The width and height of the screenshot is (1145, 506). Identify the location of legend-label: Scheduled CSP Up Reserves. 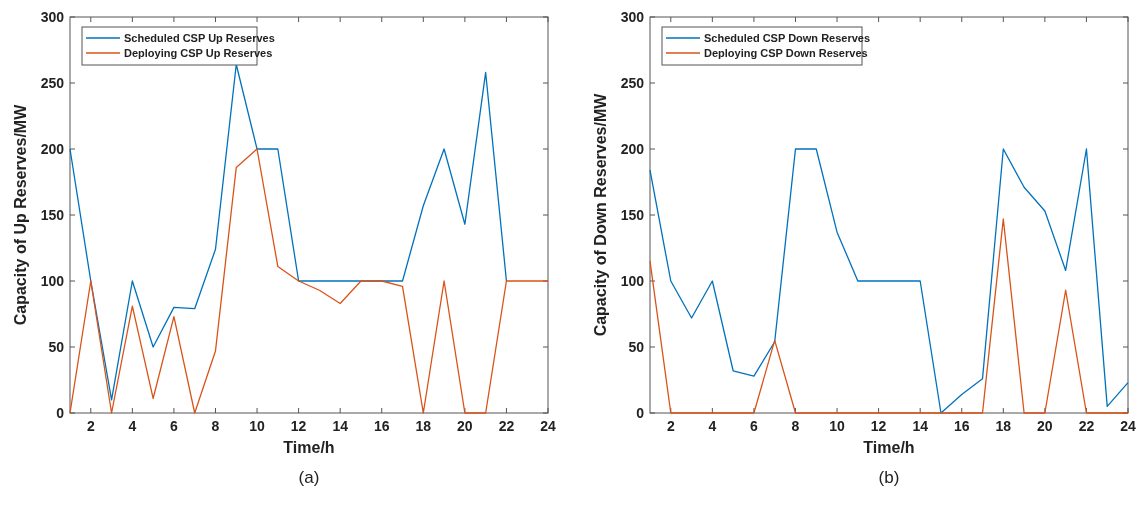
(199, 37).